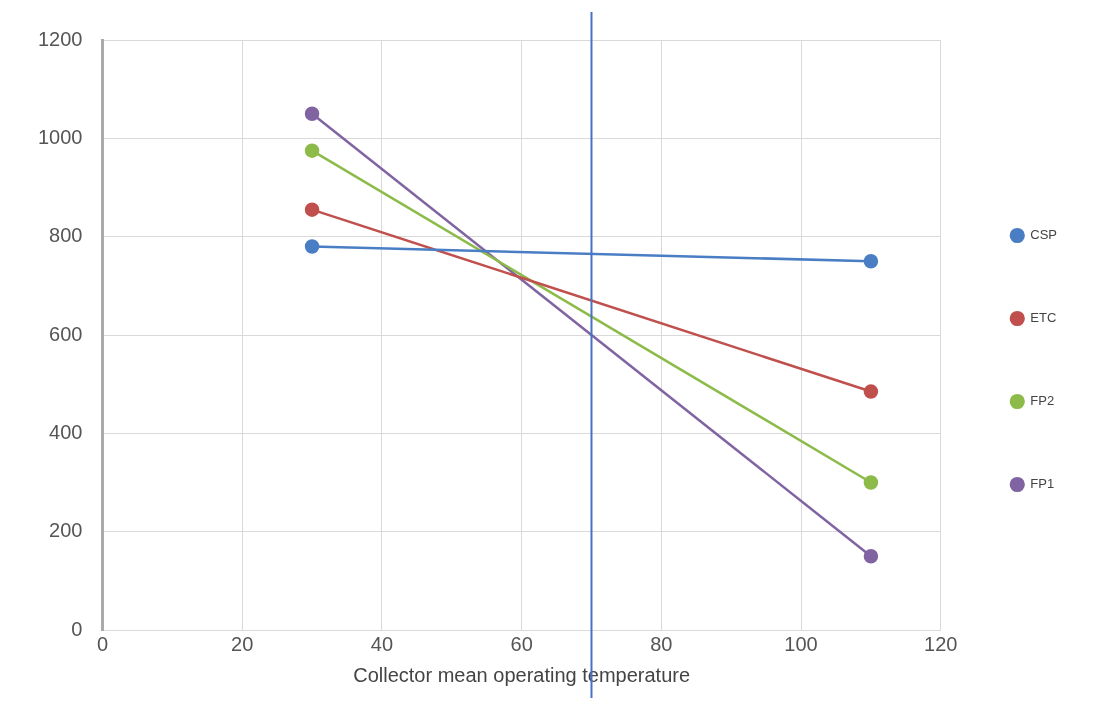 The width and height of the screenshot is (1095, 710). I want to click on y-tick-label: 600, so click(66, 333).